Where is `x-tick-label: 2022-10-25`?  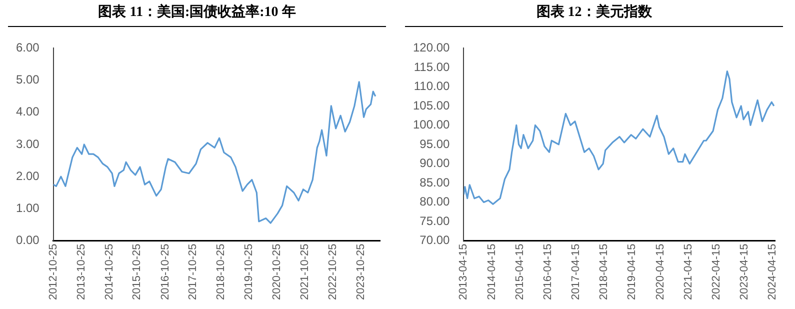 x-tick-label: 2022-10-25 is located at coordinates (333, 272).